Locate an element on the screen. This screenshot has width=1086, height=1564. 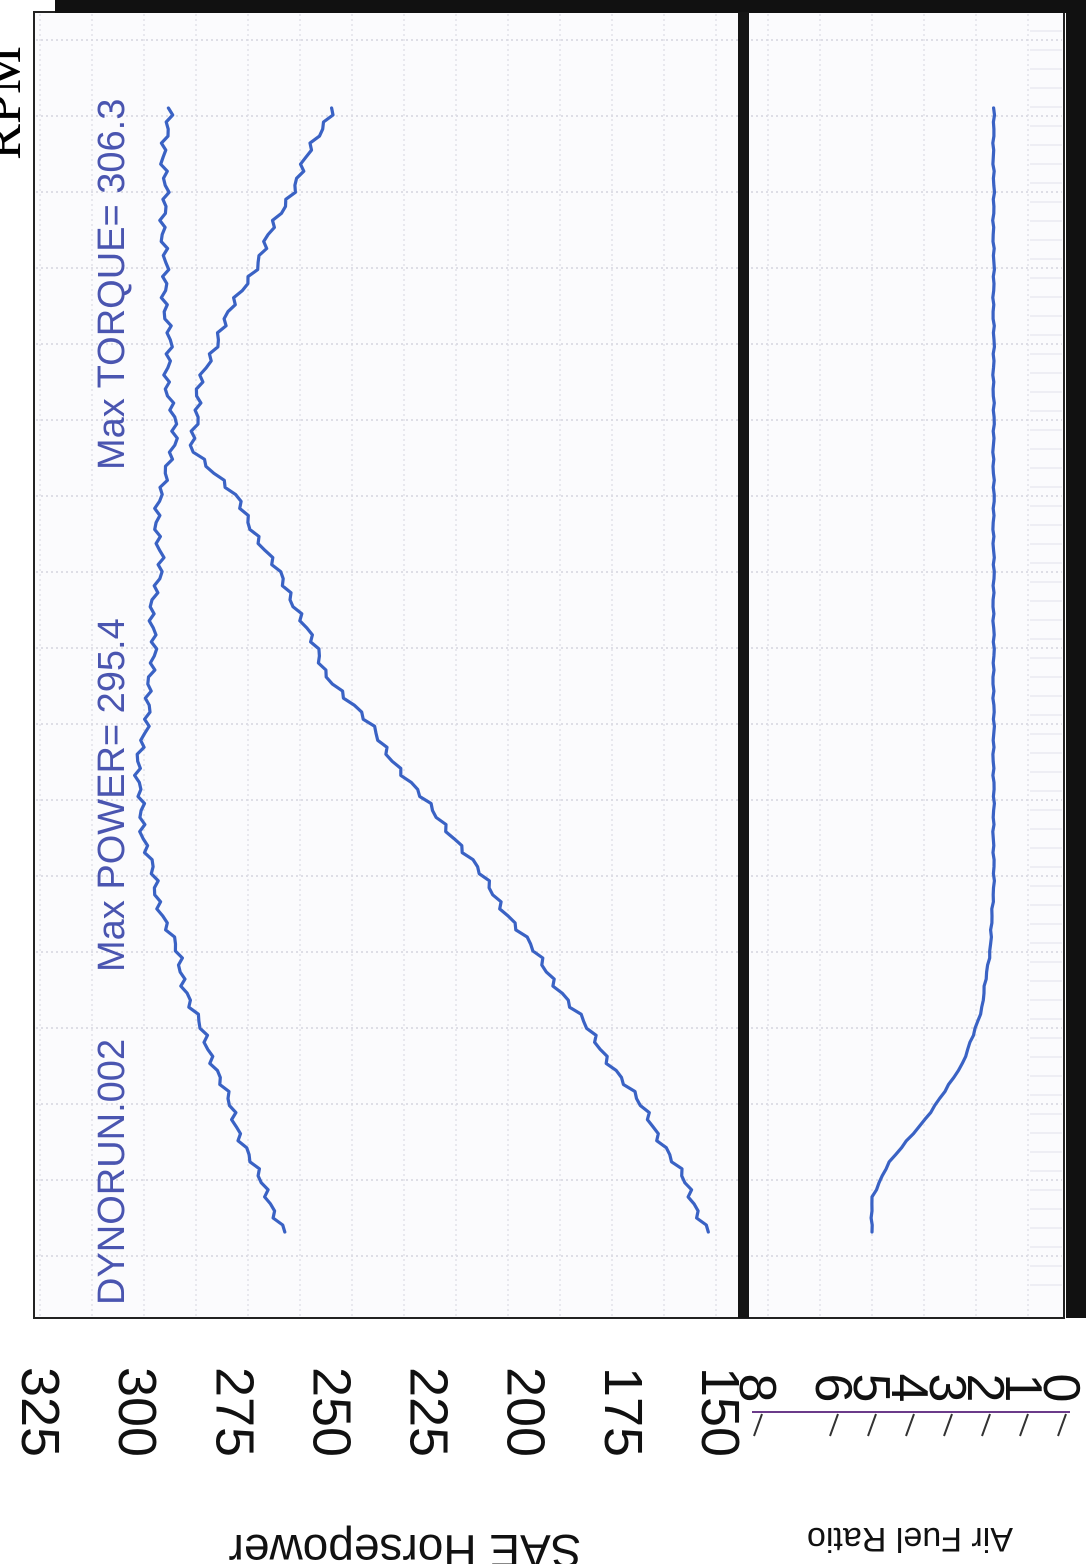
afr-tick-label: 4 is located at coordinates (909, 1388).